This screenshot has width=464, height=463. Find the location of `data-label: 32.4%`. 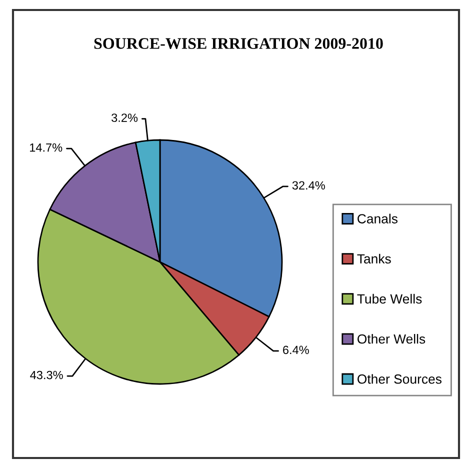

data-label: 32.4% is located at coordinates (308, 185).